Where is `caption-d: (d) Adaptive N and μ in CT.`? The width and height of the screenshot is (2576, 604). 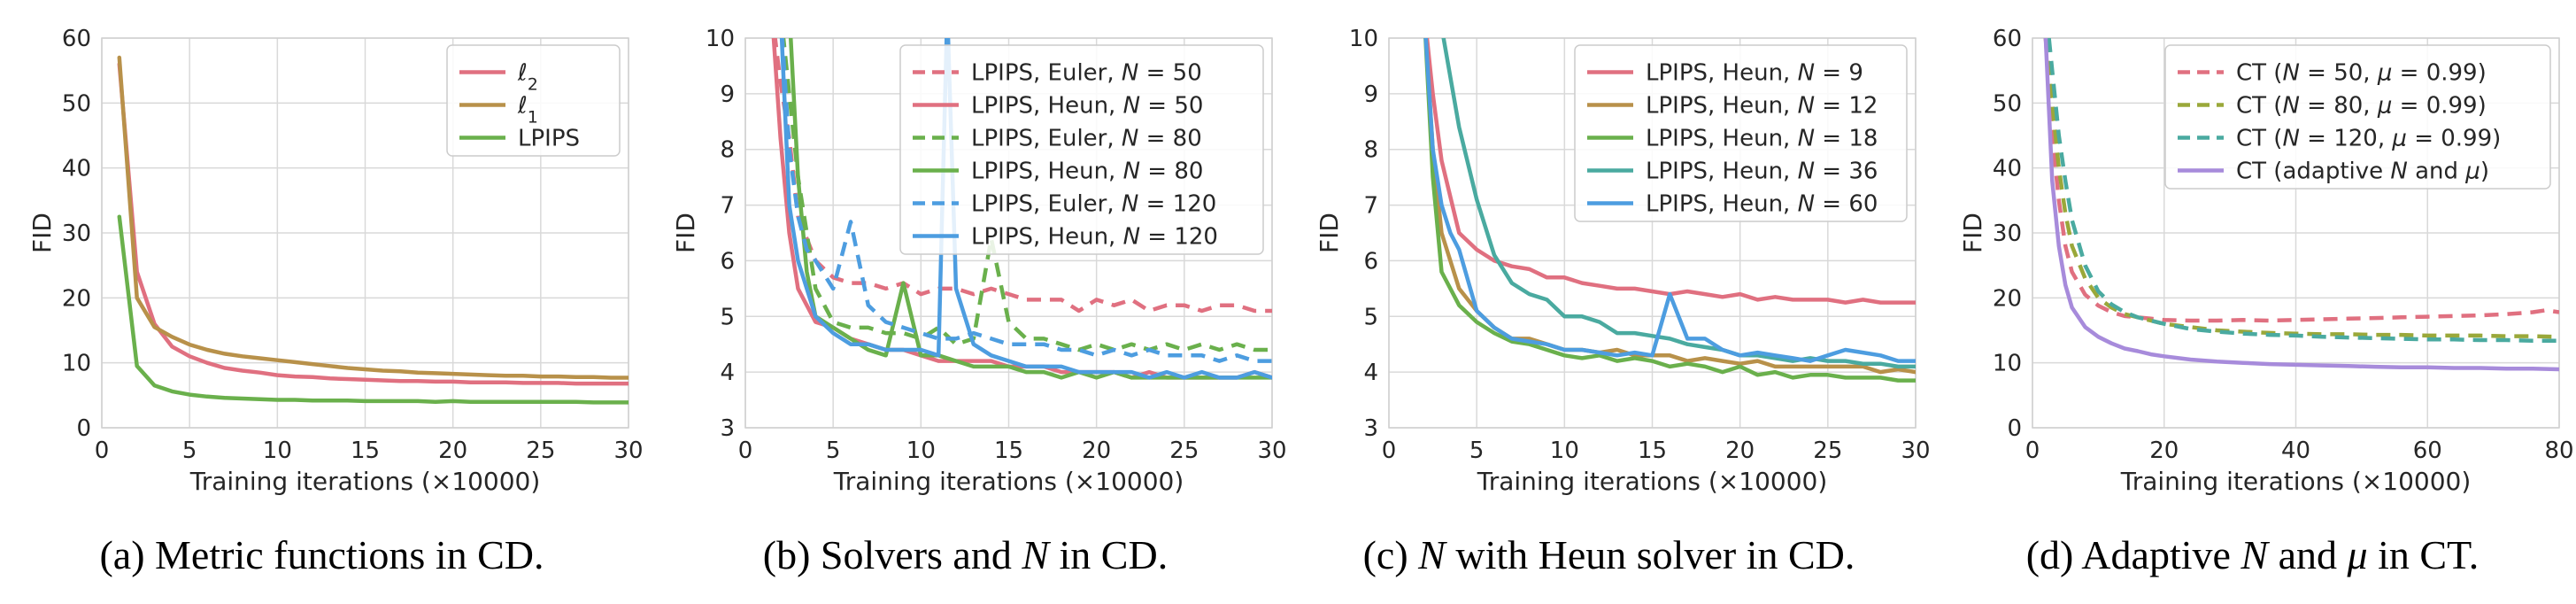 caption-d: (d) Adaptive N and μ in CT. is located at coordinates (2252, 554).